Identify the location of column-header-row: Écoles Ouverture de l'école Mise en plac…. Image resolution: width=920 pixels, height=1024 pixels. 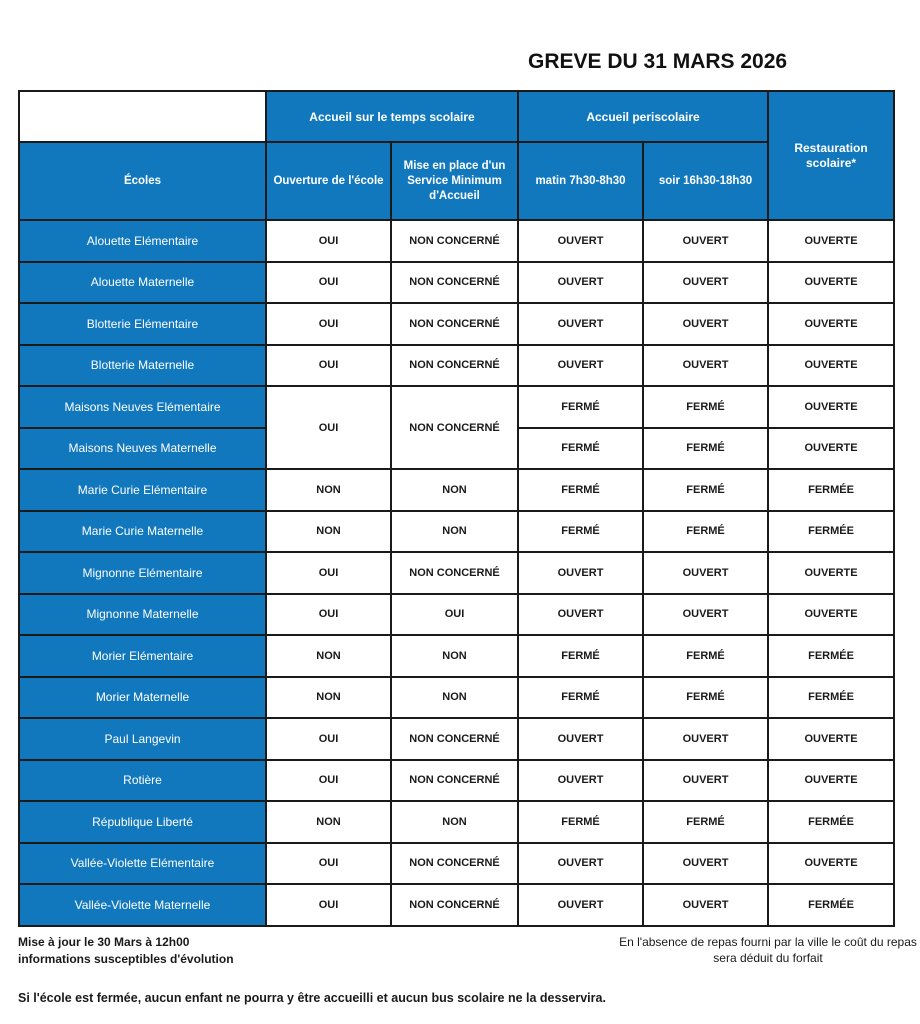
(456, 181).